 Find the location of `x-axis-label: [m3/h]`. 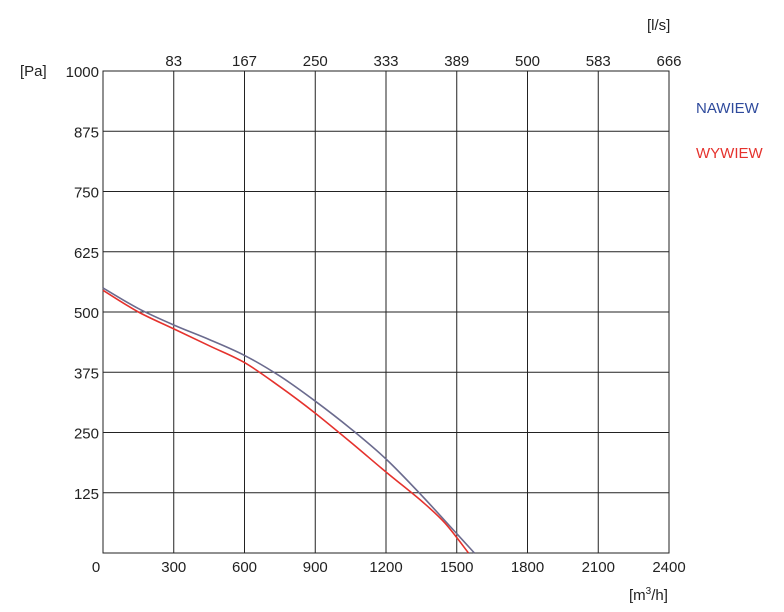

x-axis-label: [m3/h] is located at coordinates (648, 595).